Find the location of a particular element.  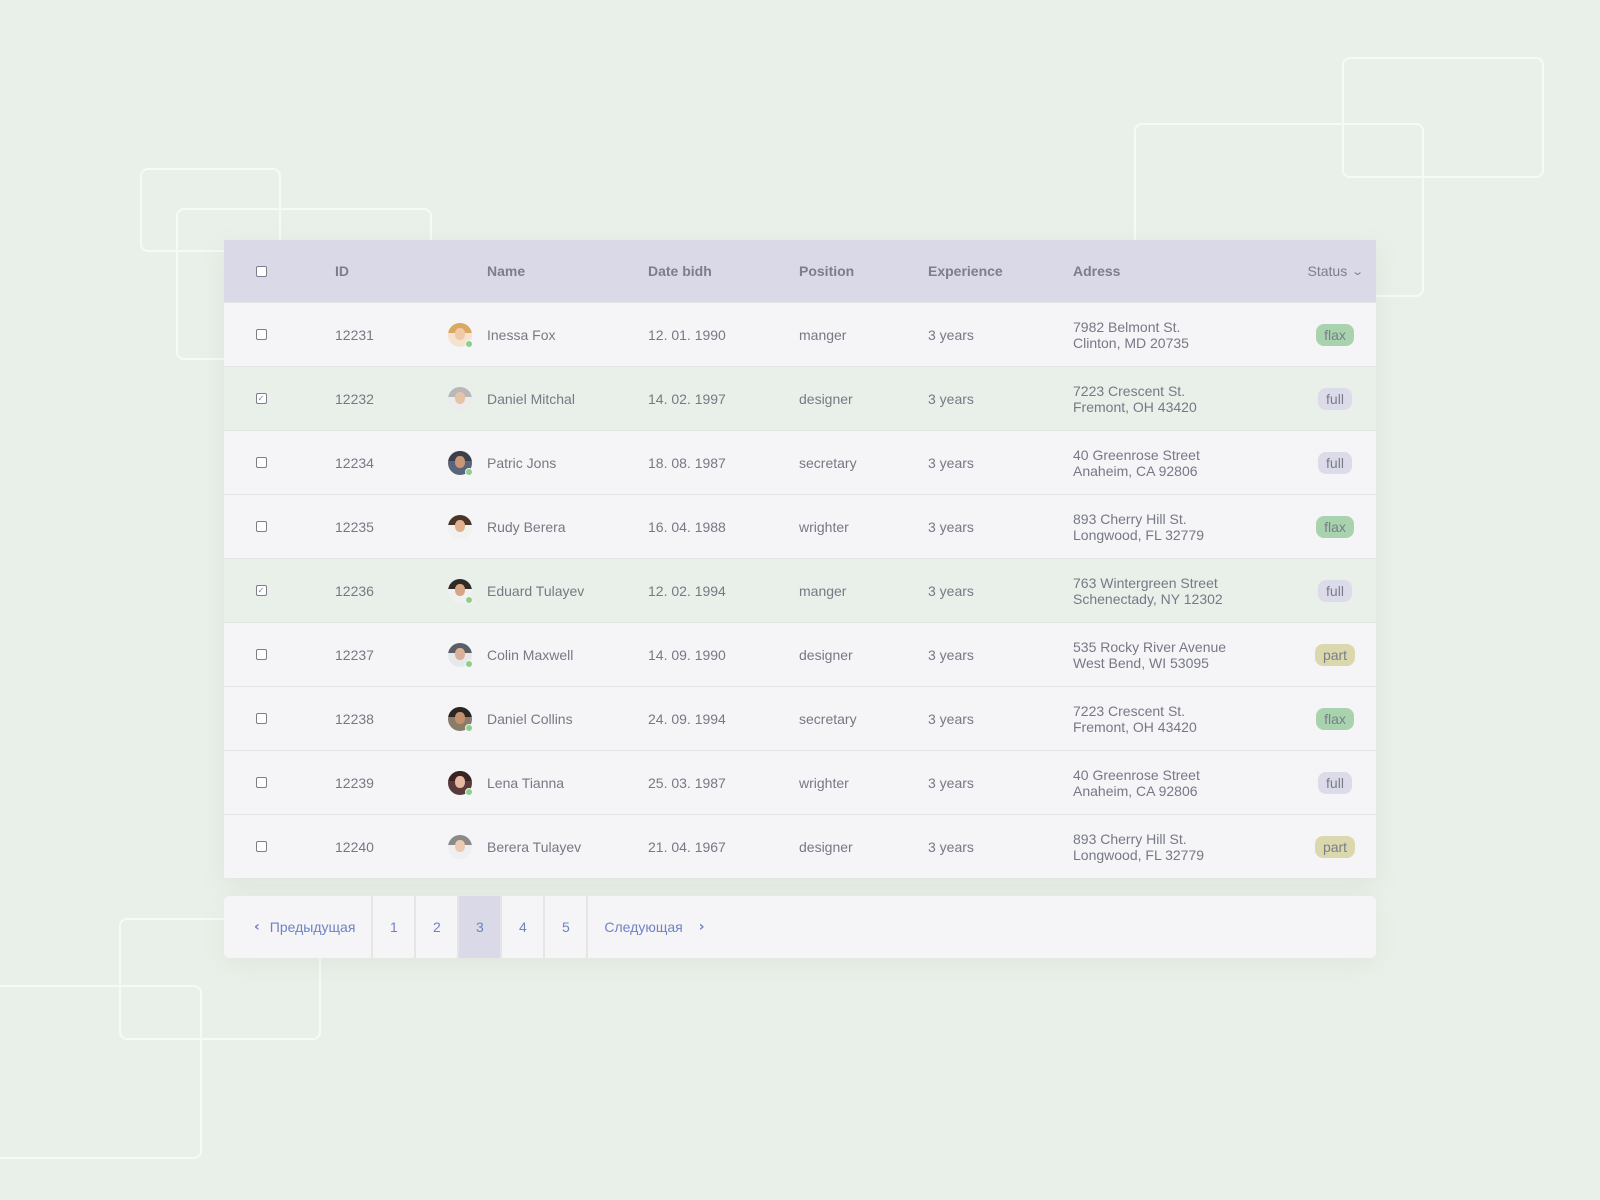

employee-name: Daniel Collins is located at coordinates (530, 718).